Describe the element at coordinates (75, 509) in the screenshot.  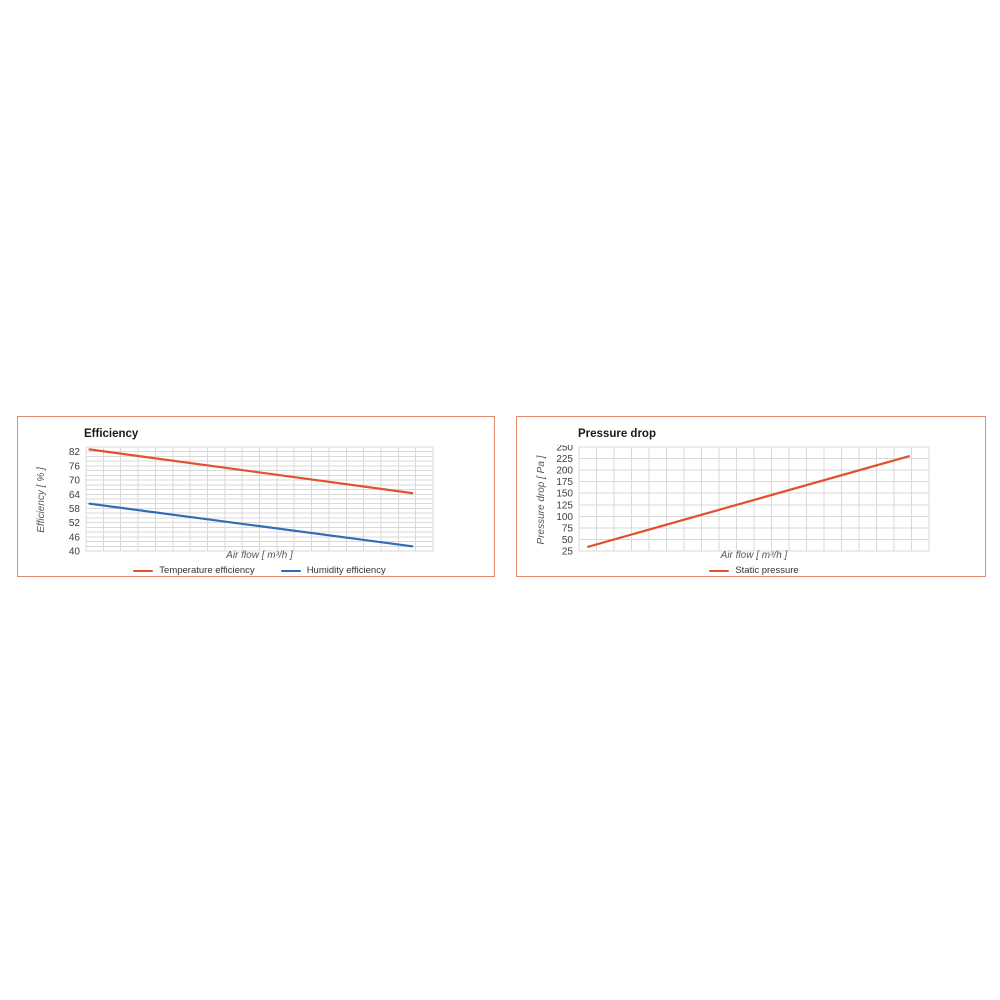
I see `y-tick-label: 58` at that location.